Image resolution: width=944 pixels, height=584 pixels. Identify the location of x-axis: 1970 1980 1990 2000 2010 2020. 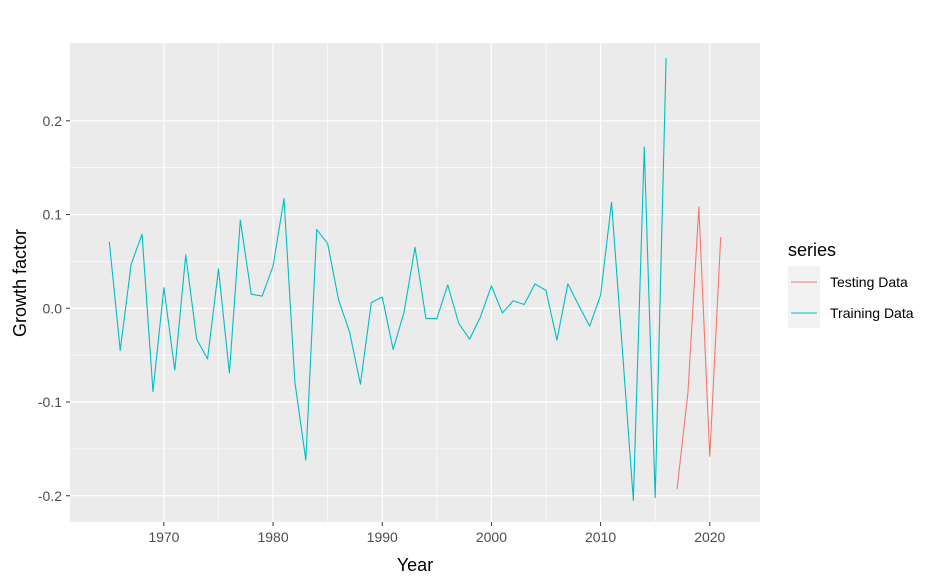
(437, 533).